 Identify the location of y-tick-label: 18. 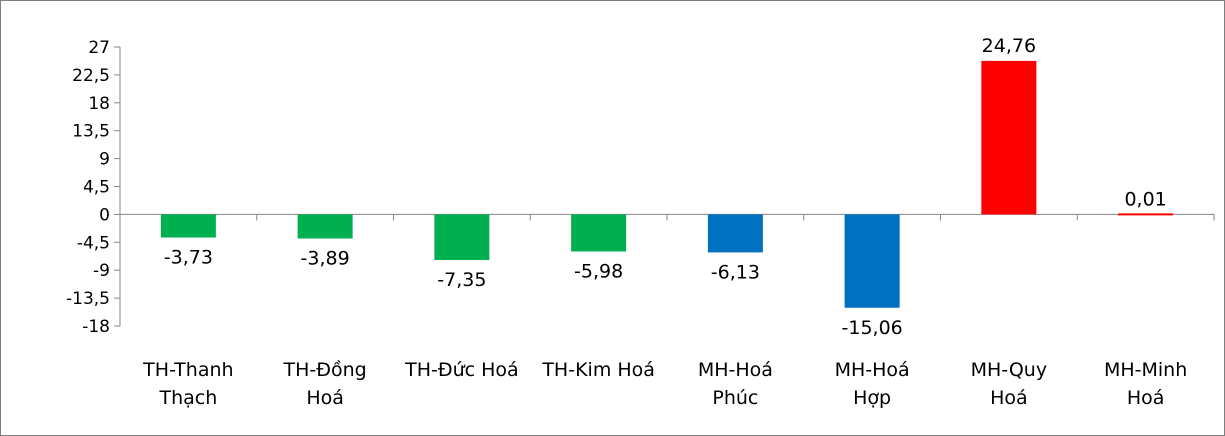
(99, 104).